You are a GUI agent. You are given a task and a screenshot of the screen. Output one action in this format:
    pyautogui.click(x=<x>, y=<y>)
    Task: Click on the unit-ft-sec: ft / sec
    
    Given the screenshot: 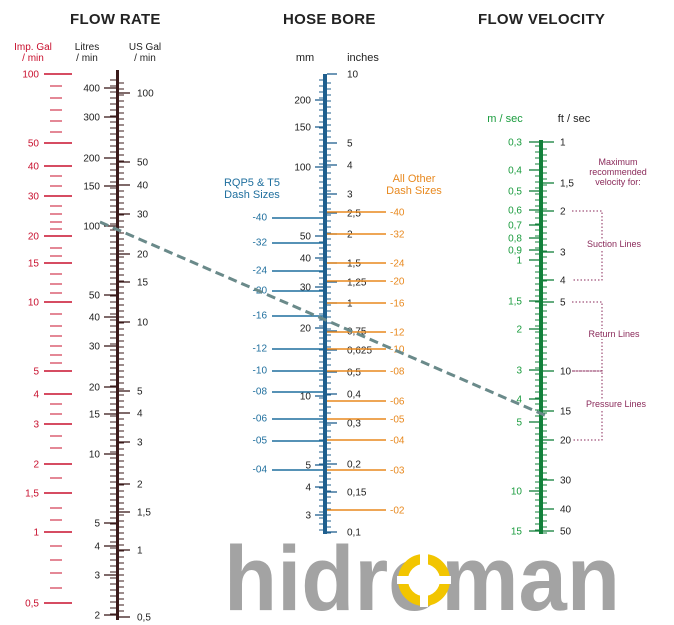 What is the action you would take?
    pyautogui.click(x=574, y=119)
    